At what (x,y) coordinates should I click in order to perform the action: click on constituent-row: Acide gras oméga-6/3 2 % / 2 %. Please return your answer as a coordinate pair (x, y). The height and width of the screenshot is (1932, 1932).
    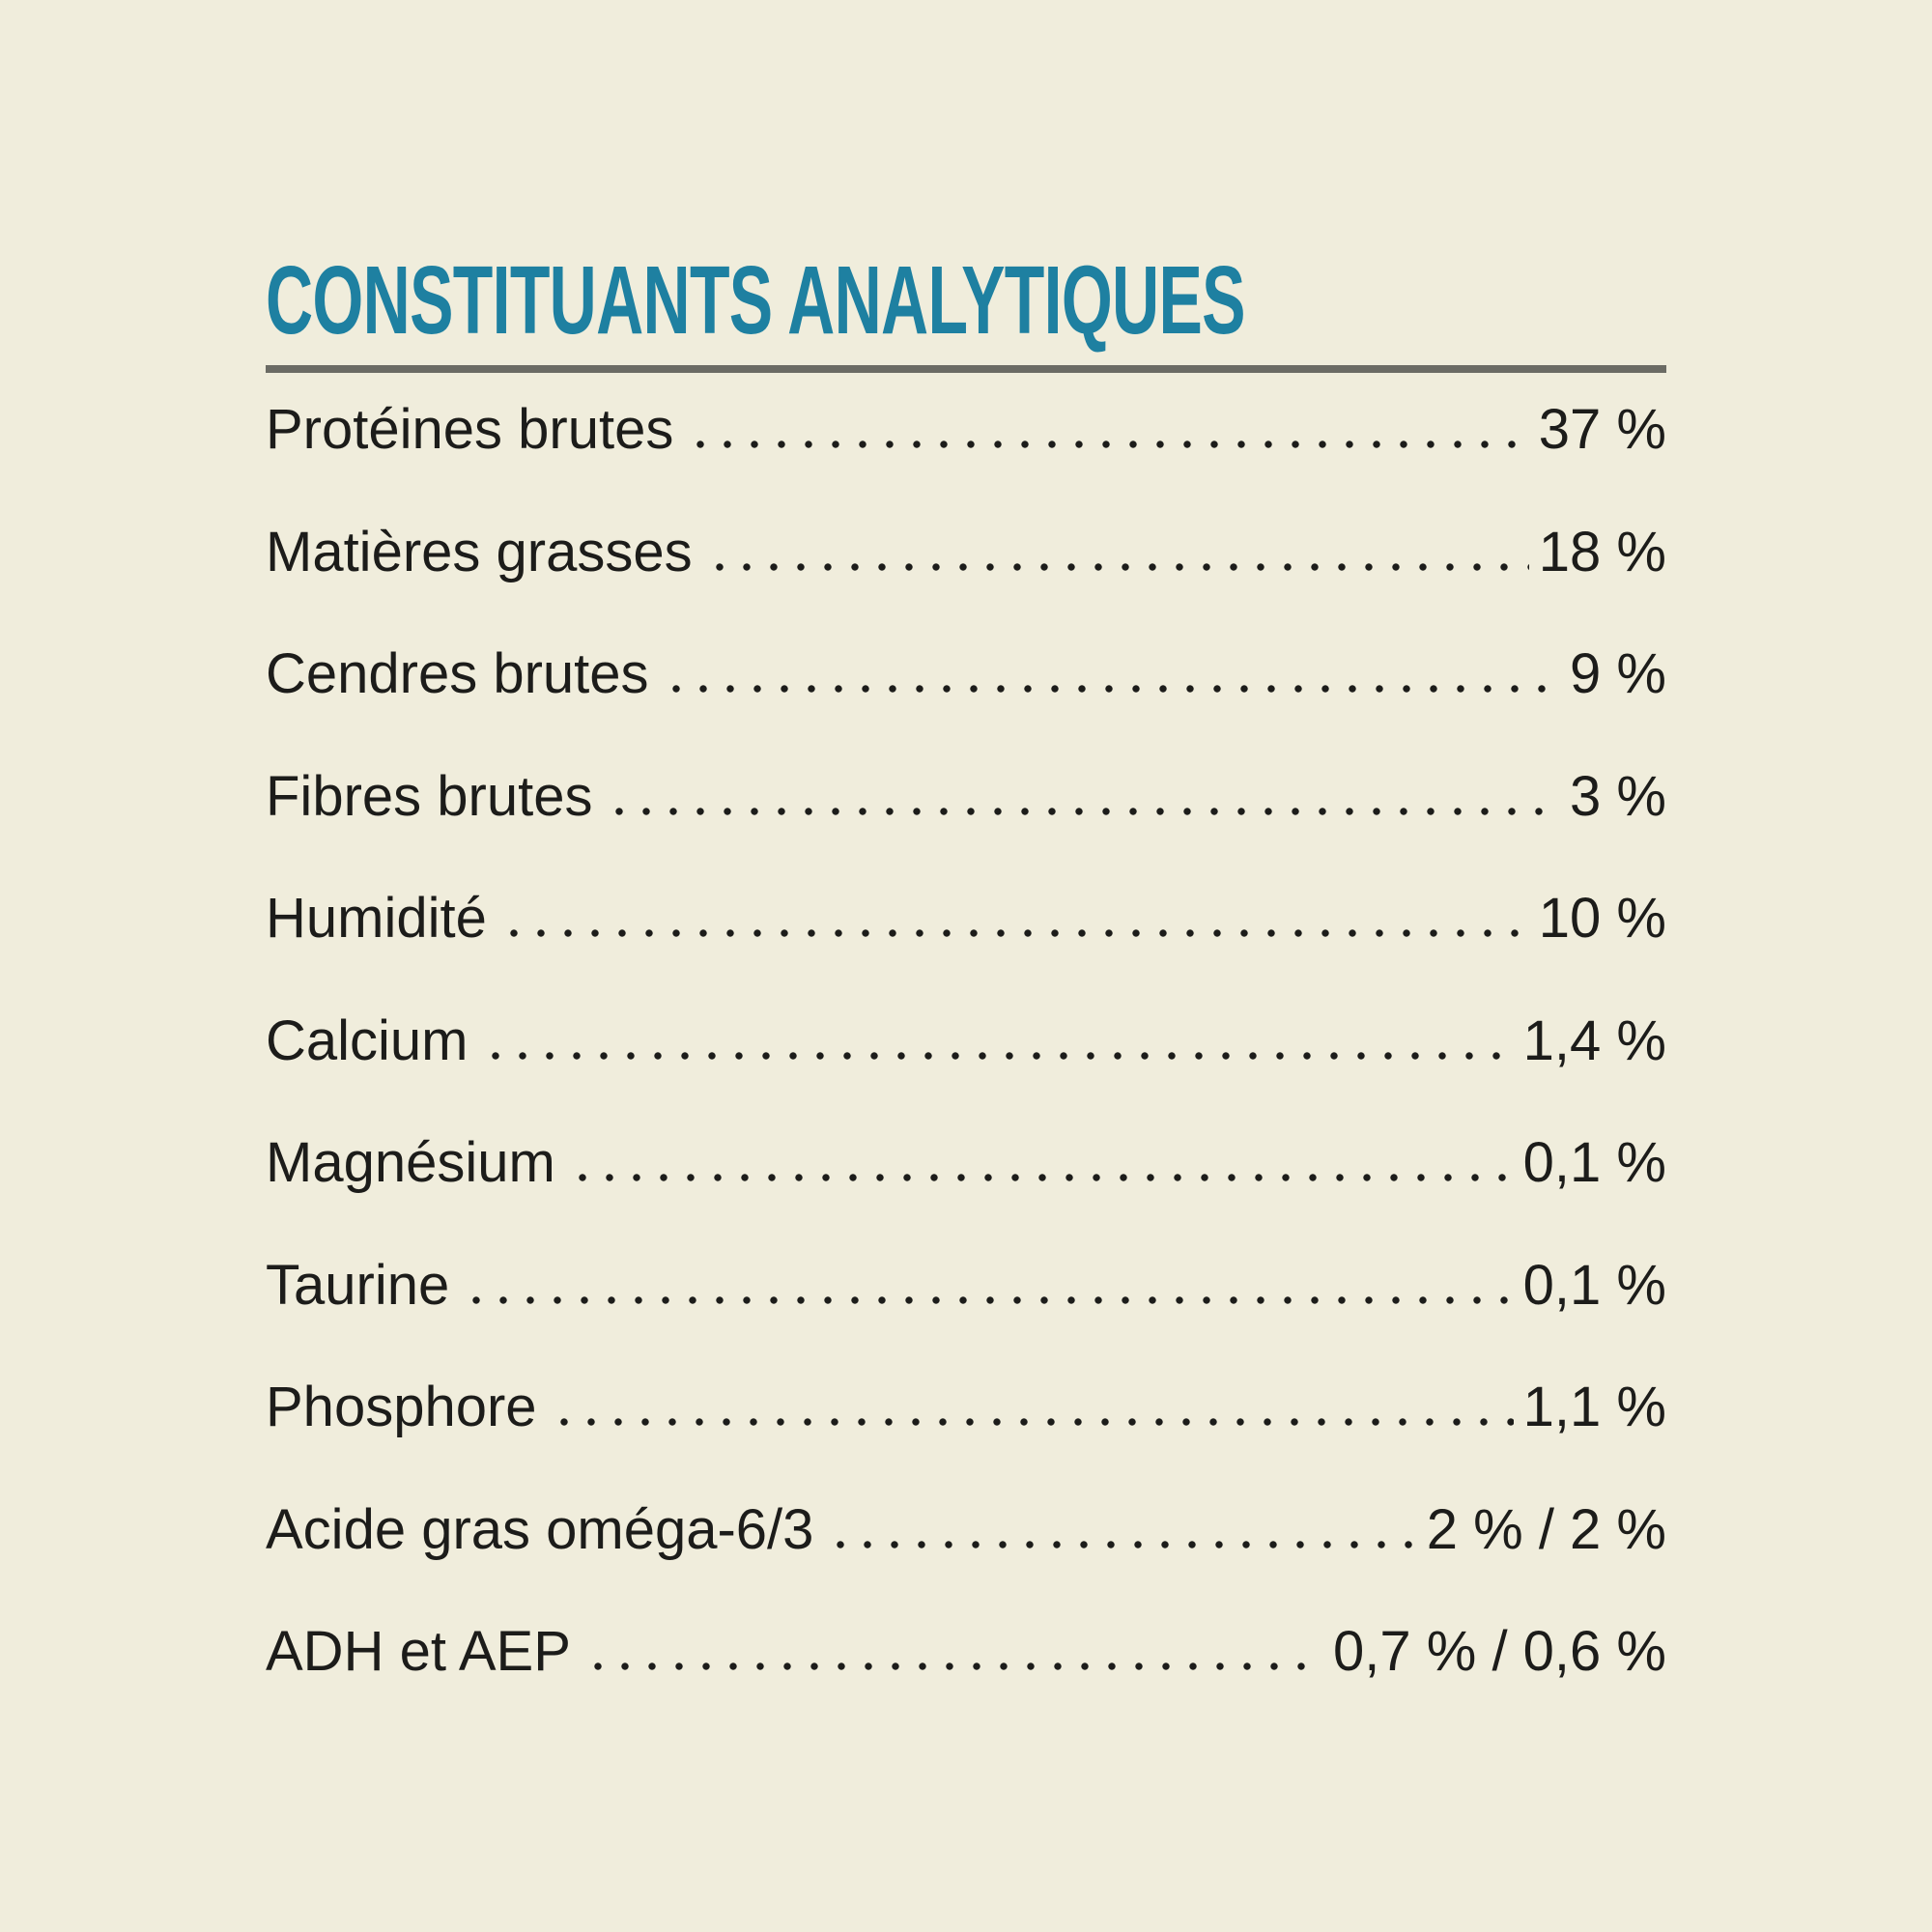
    Looking at the image, I should click on (966, 1534).